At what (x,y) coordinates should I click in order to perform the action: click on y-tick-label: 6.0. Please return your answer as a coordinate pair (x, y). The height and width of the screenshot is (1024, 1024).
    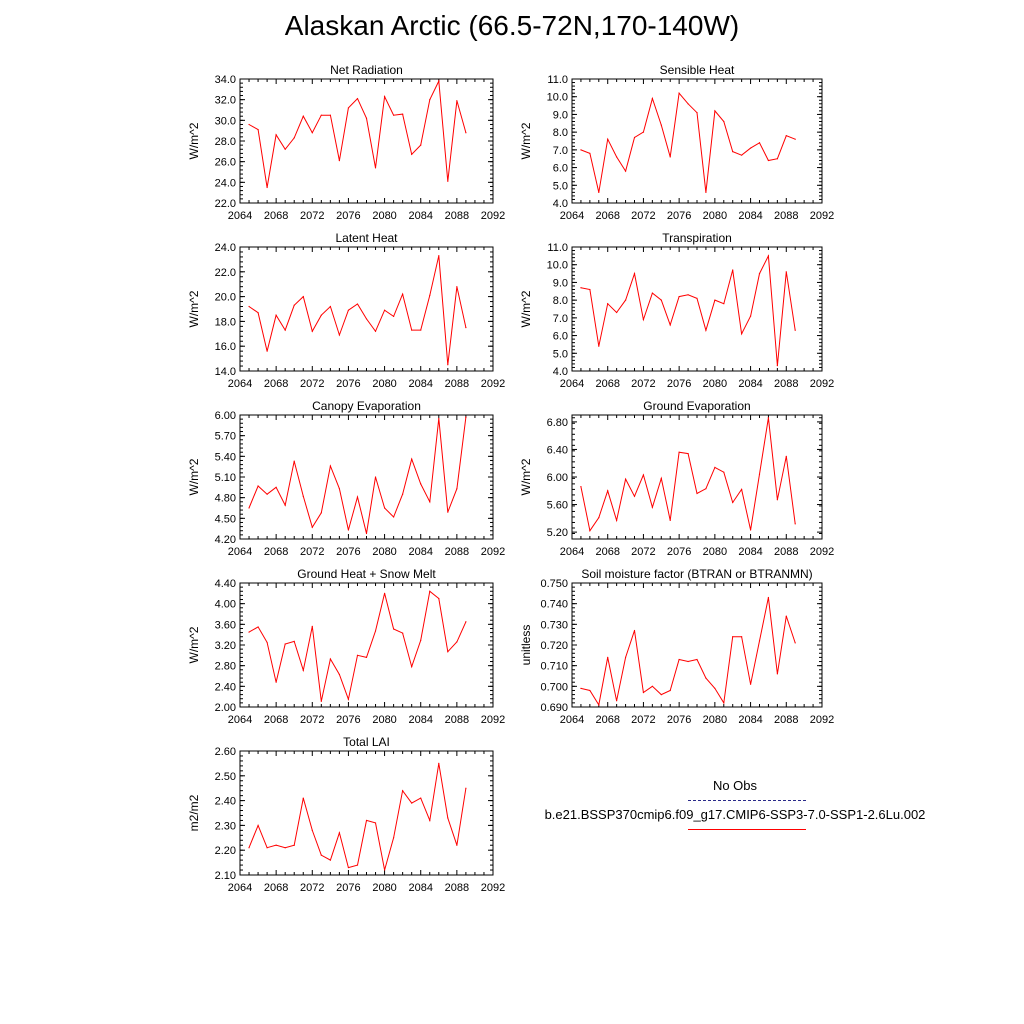
    Looking at the image, I should click on (560, 169).